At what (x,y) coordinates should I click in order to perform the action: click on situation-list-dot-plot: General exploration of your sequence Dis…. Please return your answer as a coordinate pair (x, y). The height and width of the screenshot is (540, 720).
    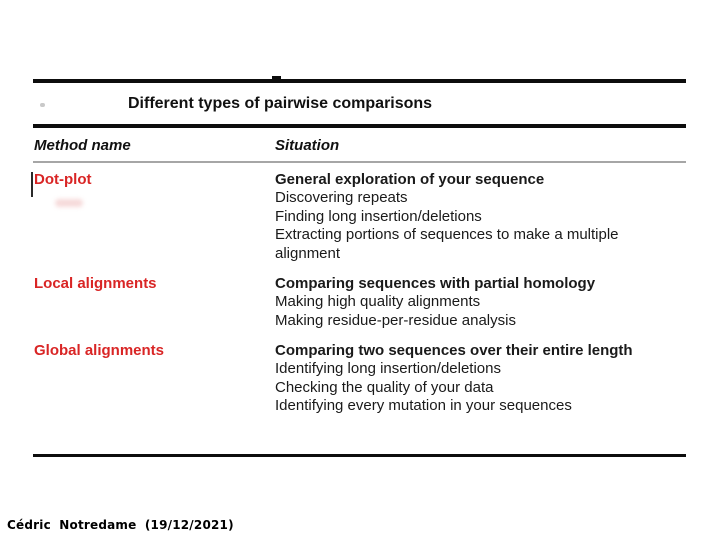
    Looking at the image, I should click on (485, 217).